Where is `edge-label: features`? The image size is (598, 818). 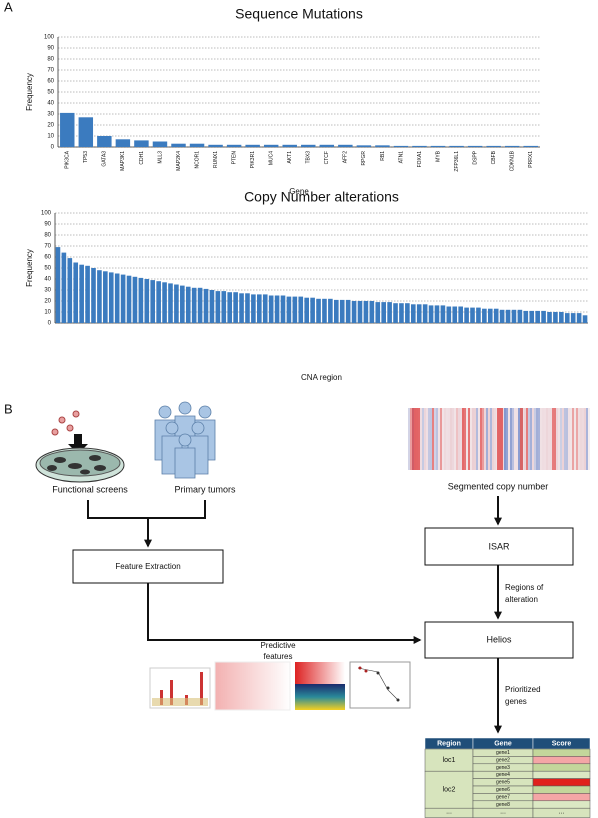 edge-label: features is located at coordinates (278, 656).